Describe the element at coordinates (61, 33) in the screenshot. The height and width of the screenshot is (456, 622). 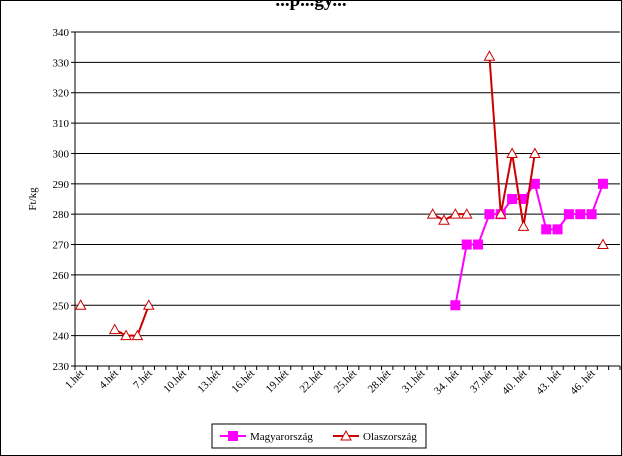
I see `y-tick-label: 340` at that location.